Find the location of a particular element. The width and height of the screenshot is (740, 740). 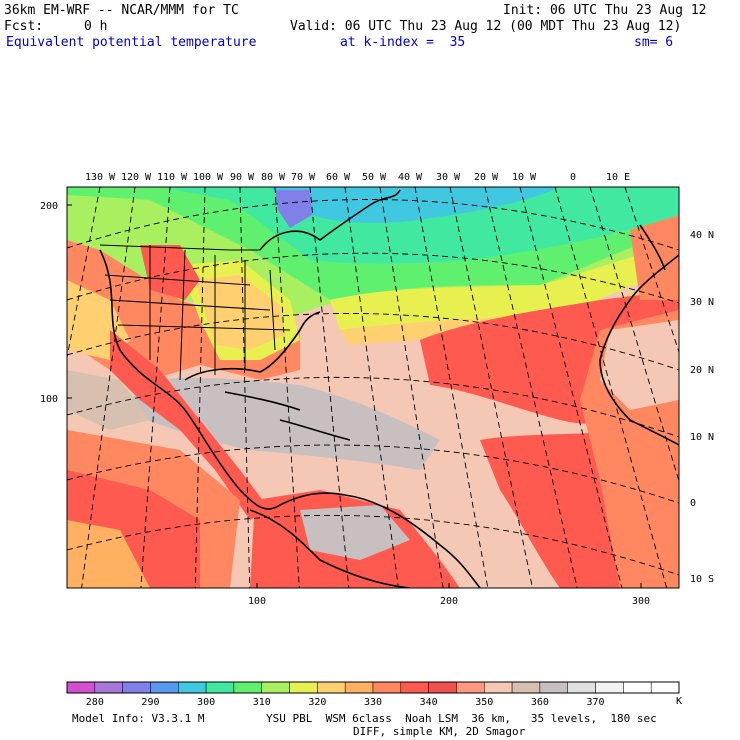

lon-label-0: 0 is located at coordinates (573, 177).